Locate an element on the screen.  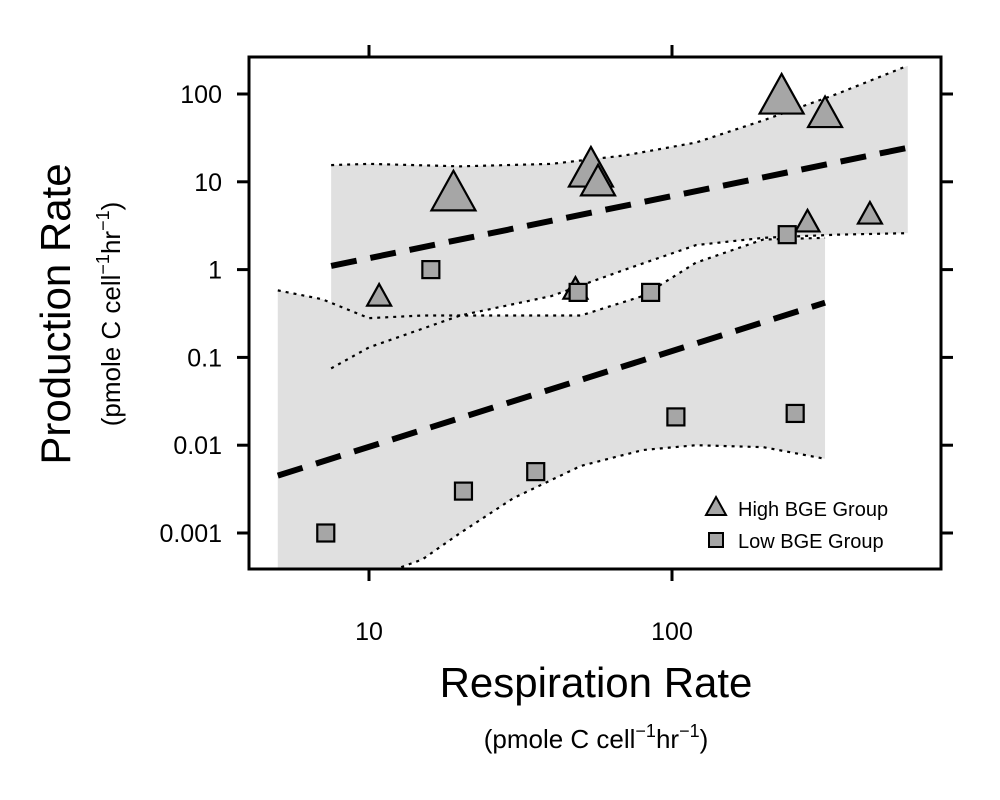
y-tick-label: 1 is located at coordinates (215, 271).